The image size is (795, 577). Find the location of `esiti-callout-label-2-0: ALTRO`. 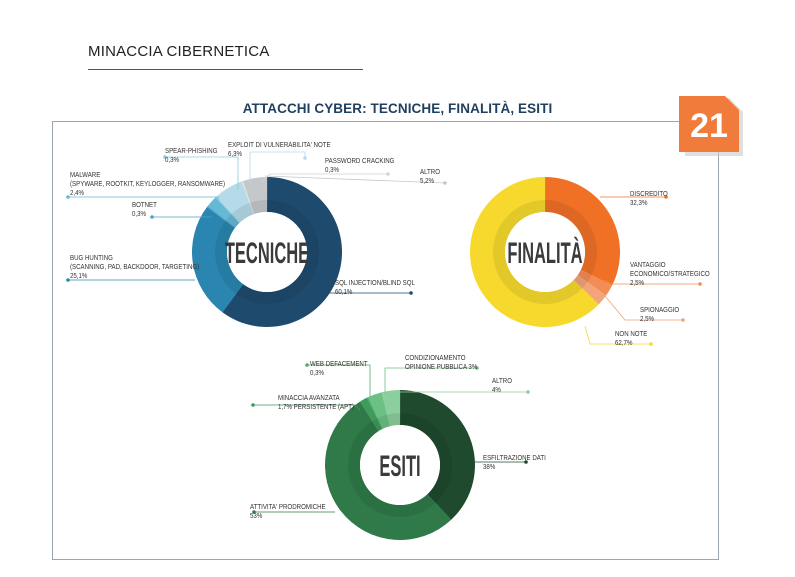

esiti-callout-label-2-0: ALTRO is located at coordinates (502, 382).